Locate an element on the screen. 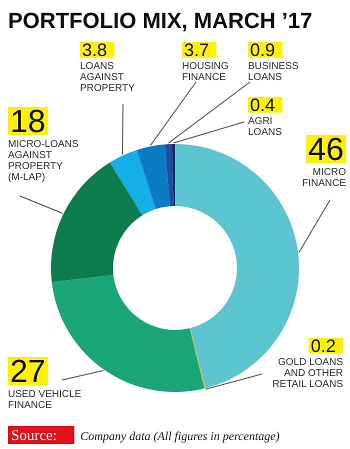  text: Source: Company data (All figures in percentage) is located at coordinates (145, 436).